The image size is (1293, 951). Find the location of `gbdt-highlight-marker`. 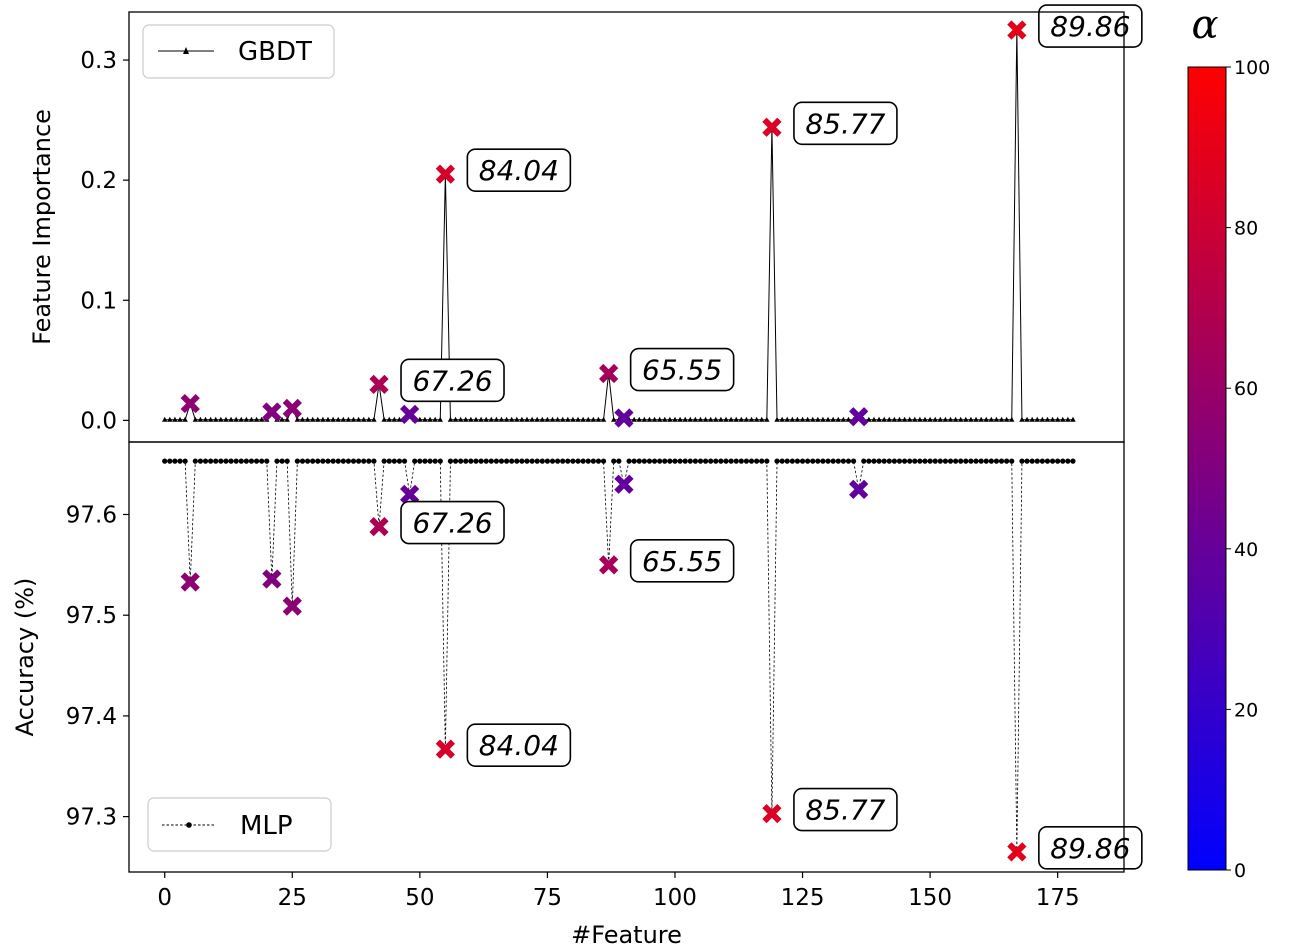

gbdt-highlight-marker is located at coordinates (292, 408).